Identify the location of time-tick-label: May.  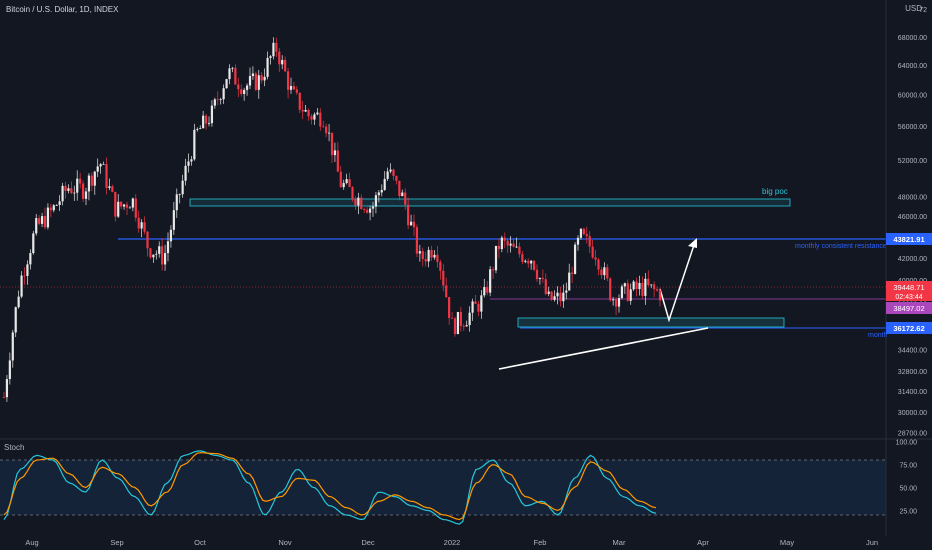
(787, 542).